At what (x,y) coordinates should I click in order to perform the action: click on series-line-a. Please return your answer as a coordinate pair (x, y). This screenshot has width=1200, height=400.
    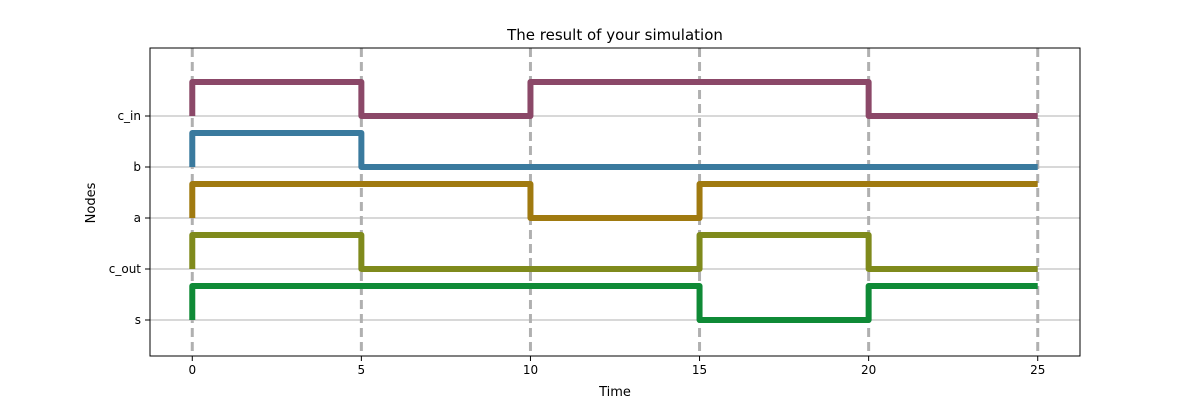
    Looking at the image, I should click on (613, 201).